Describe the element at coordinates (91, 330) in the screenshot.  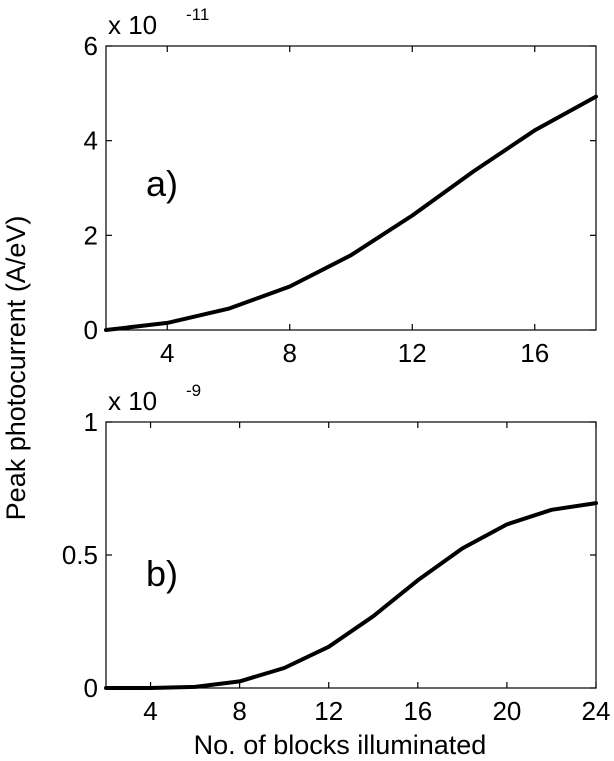
I see `panel-a-y-tick-label: 0` at that location.